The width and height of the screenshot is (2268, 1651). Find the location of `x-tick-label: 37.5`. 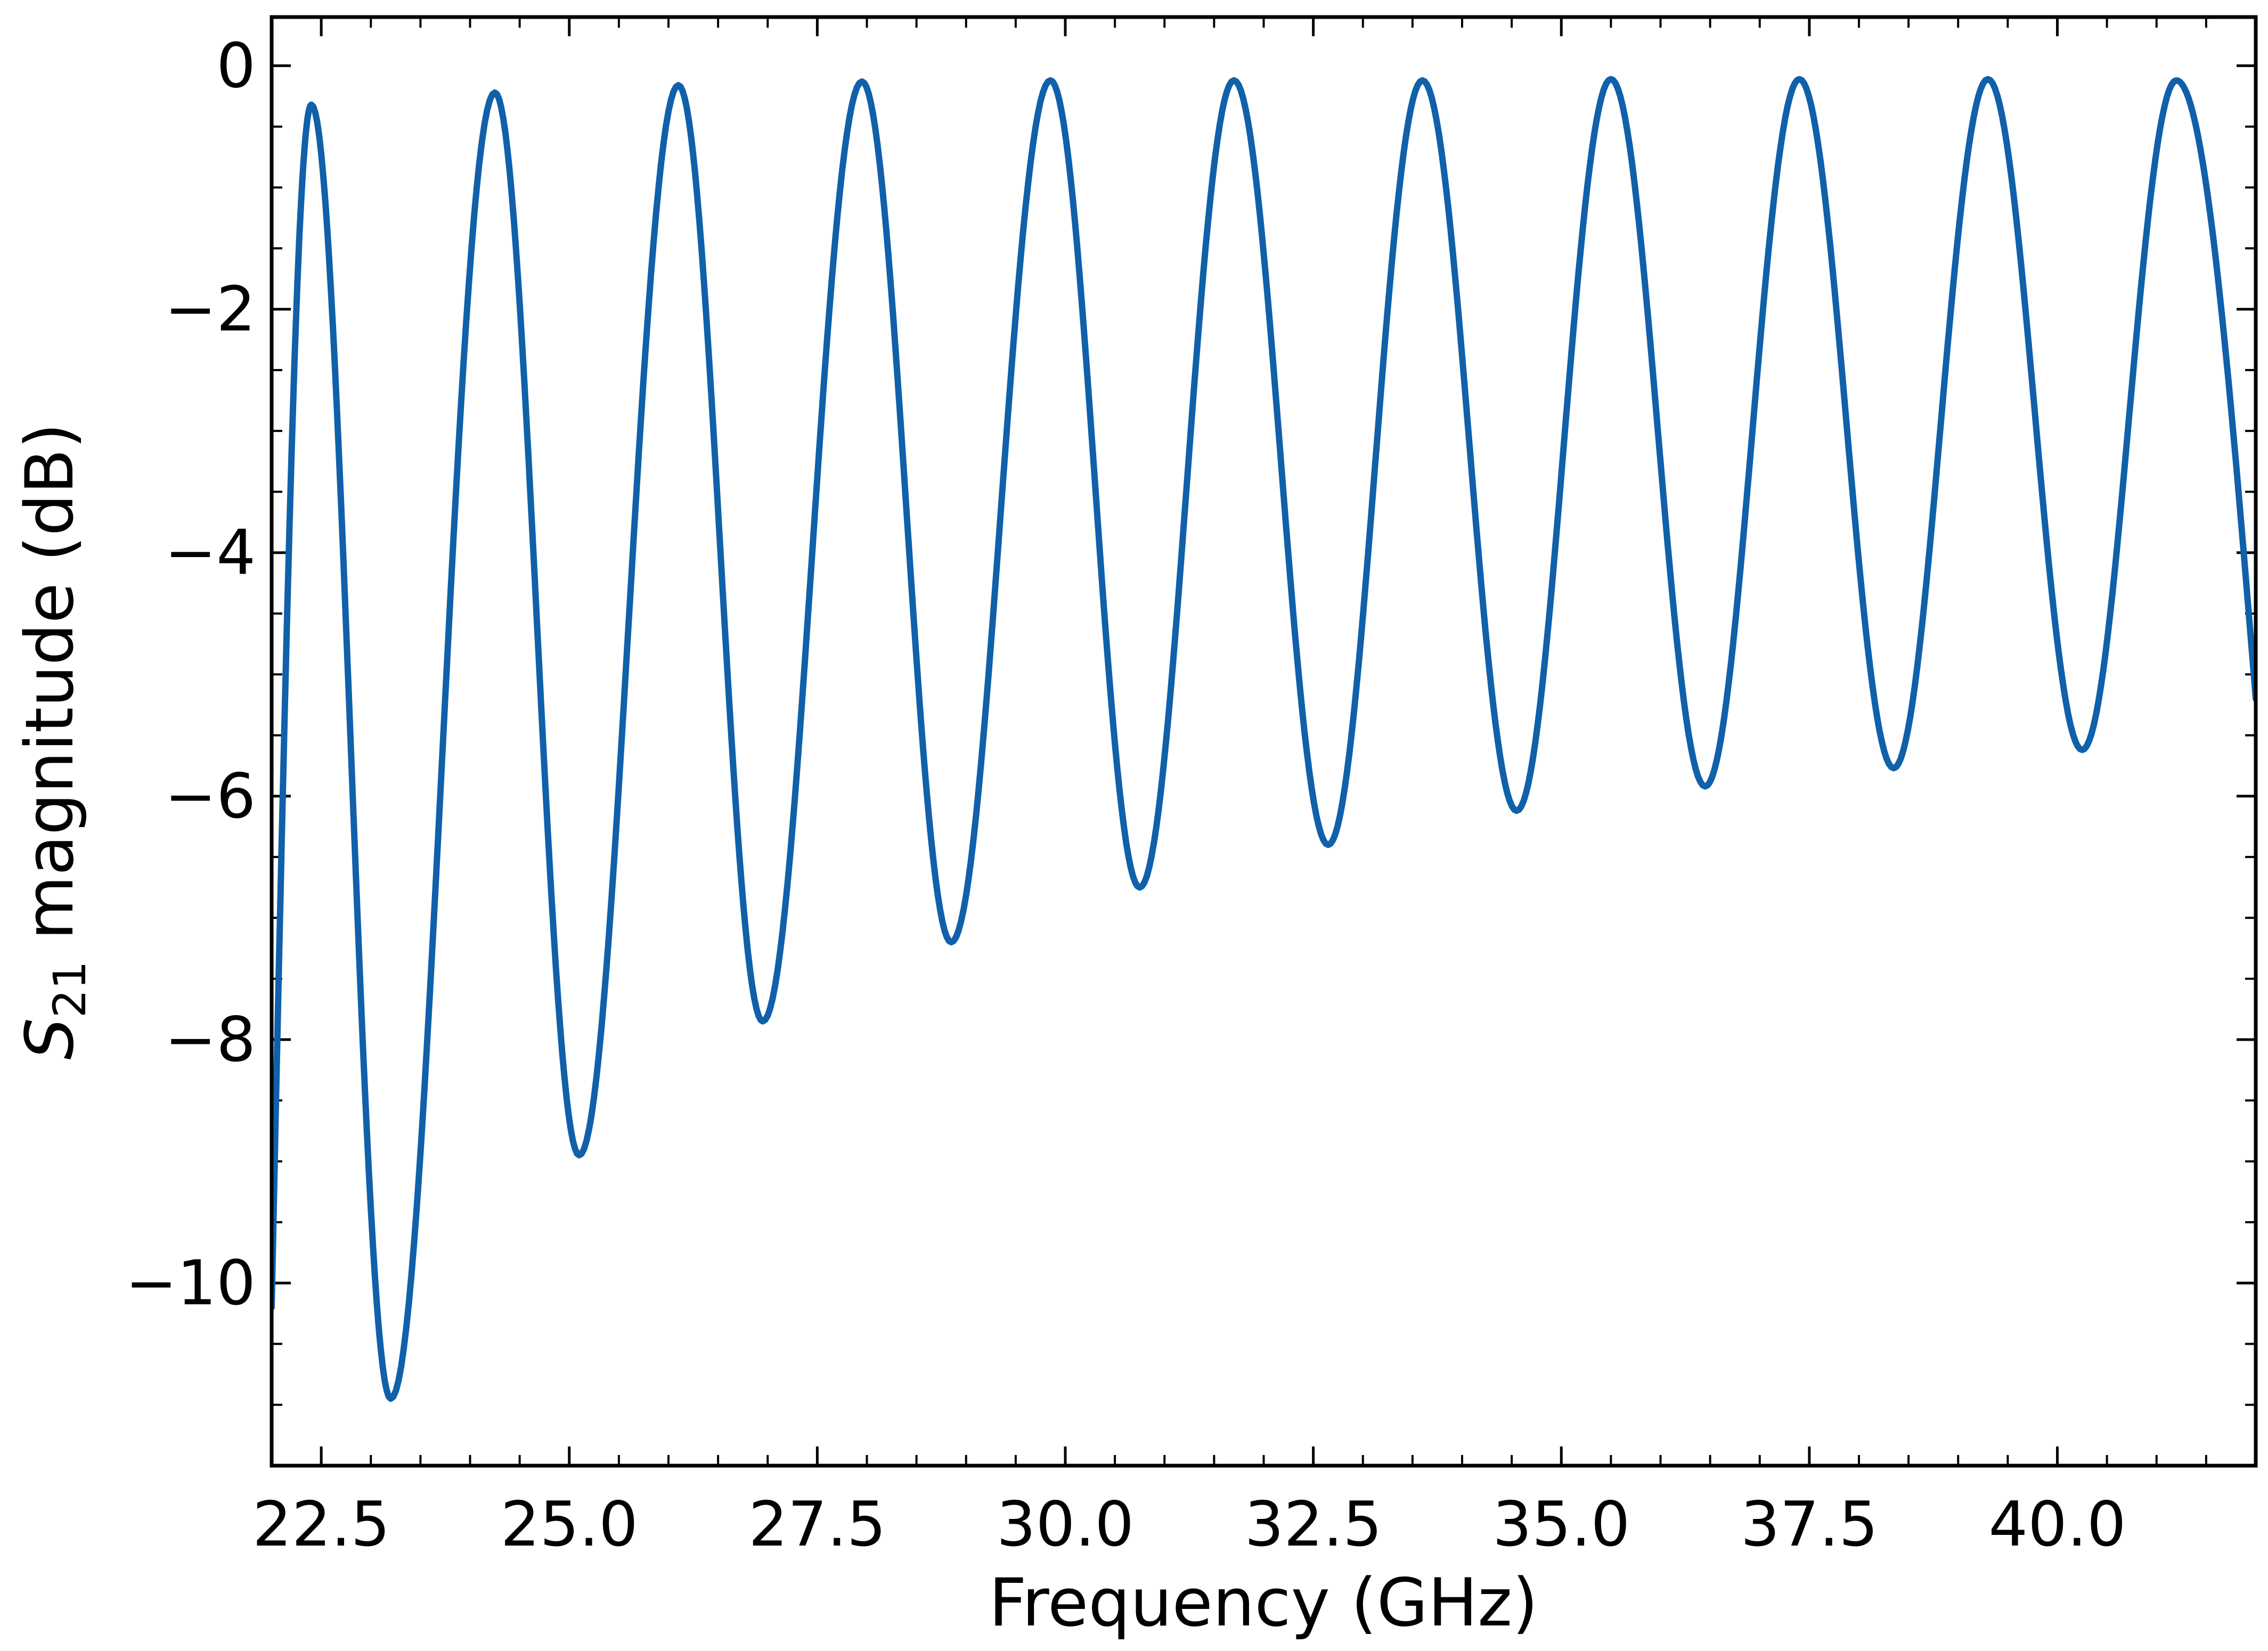

x-tick-label: 37.5 is located at coordinates (1810, 1524).